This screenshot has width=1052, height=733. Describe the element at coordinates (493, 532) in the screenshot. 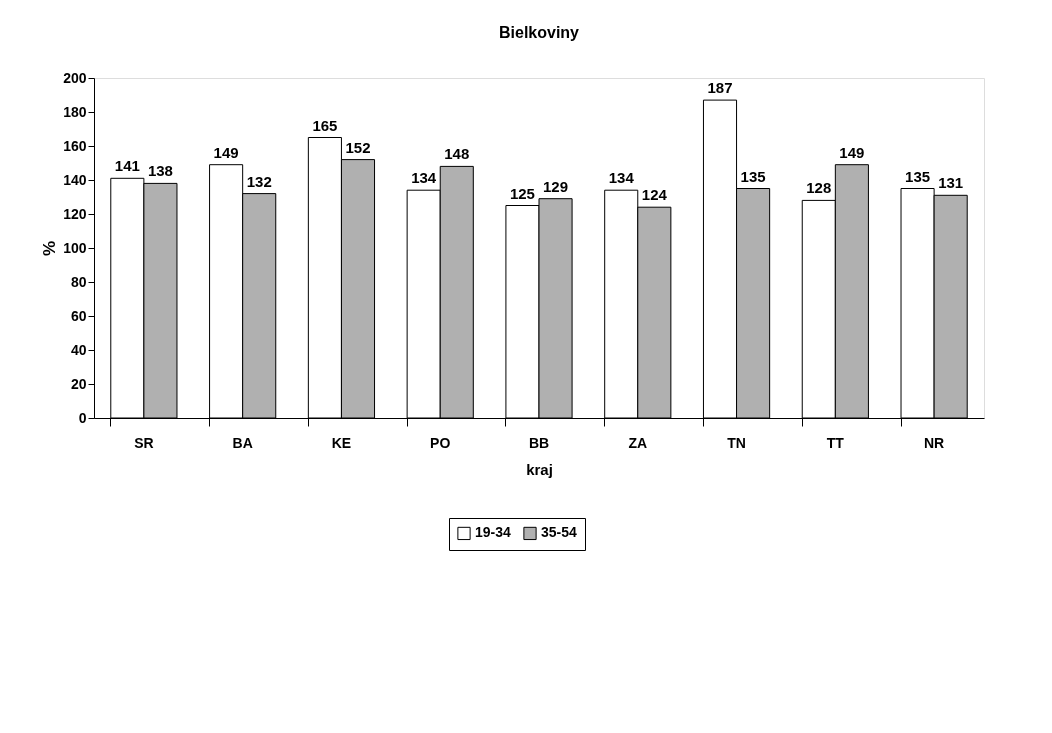

I see `legend-label: 19-34` at that location.